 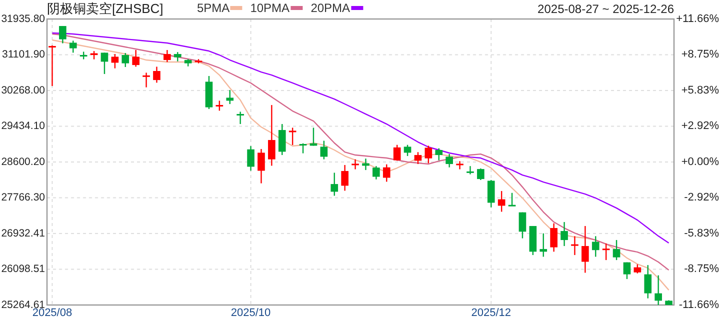 What do you see at coordinates (23, 18) in the screenshot?
I see `y-tick-label: 31935.80` at bounding box center [23, 18].